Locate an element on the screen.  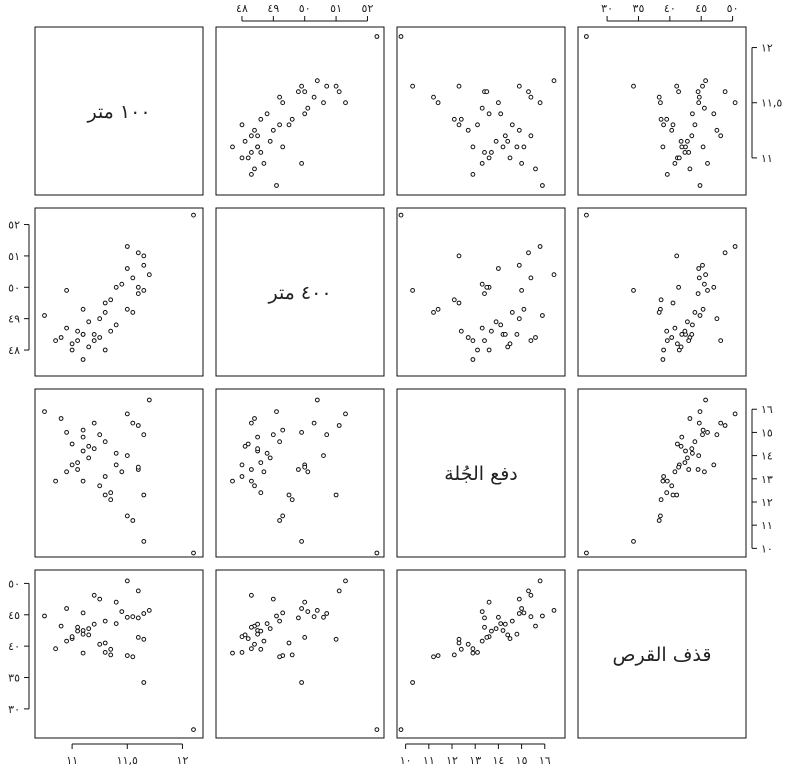
panel-shot-vs-shot: دفع الجُلة is located at coordinates (481, 473).